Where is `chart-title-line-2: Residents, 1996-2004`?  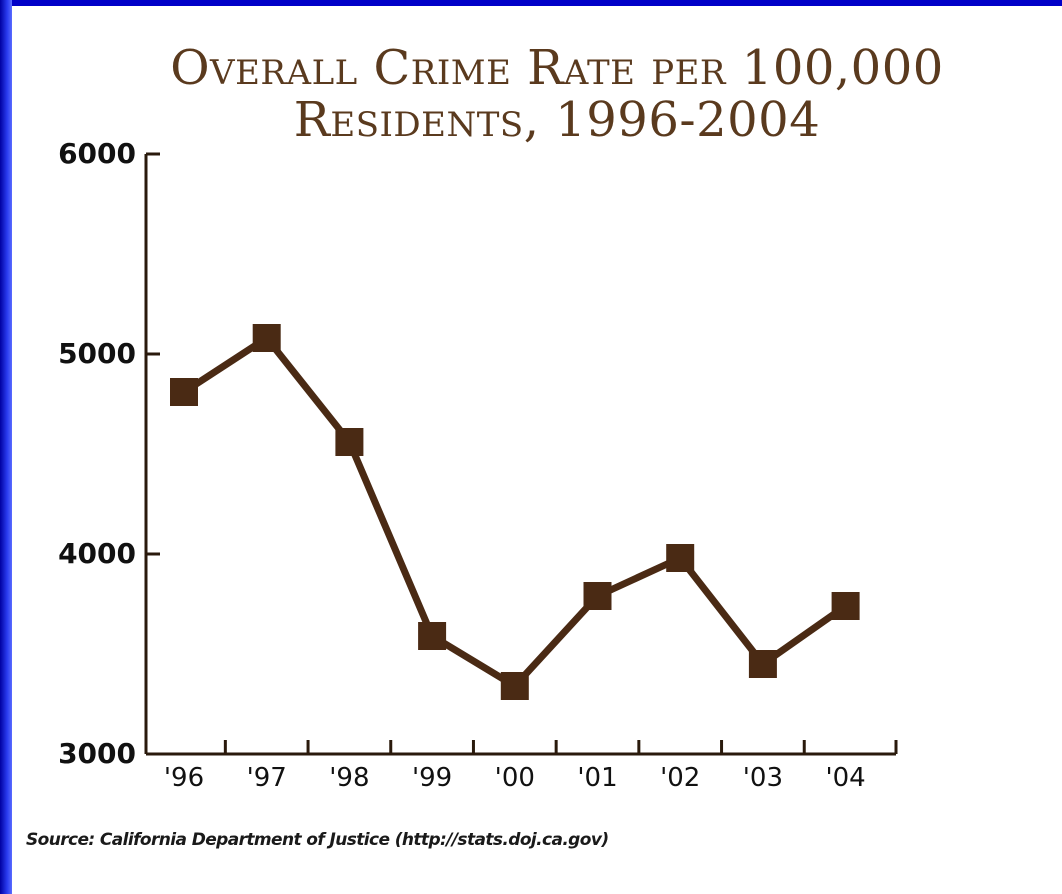 chart-title-line-2: Residents, 1996-2004 is located at coordinates (557, 120).